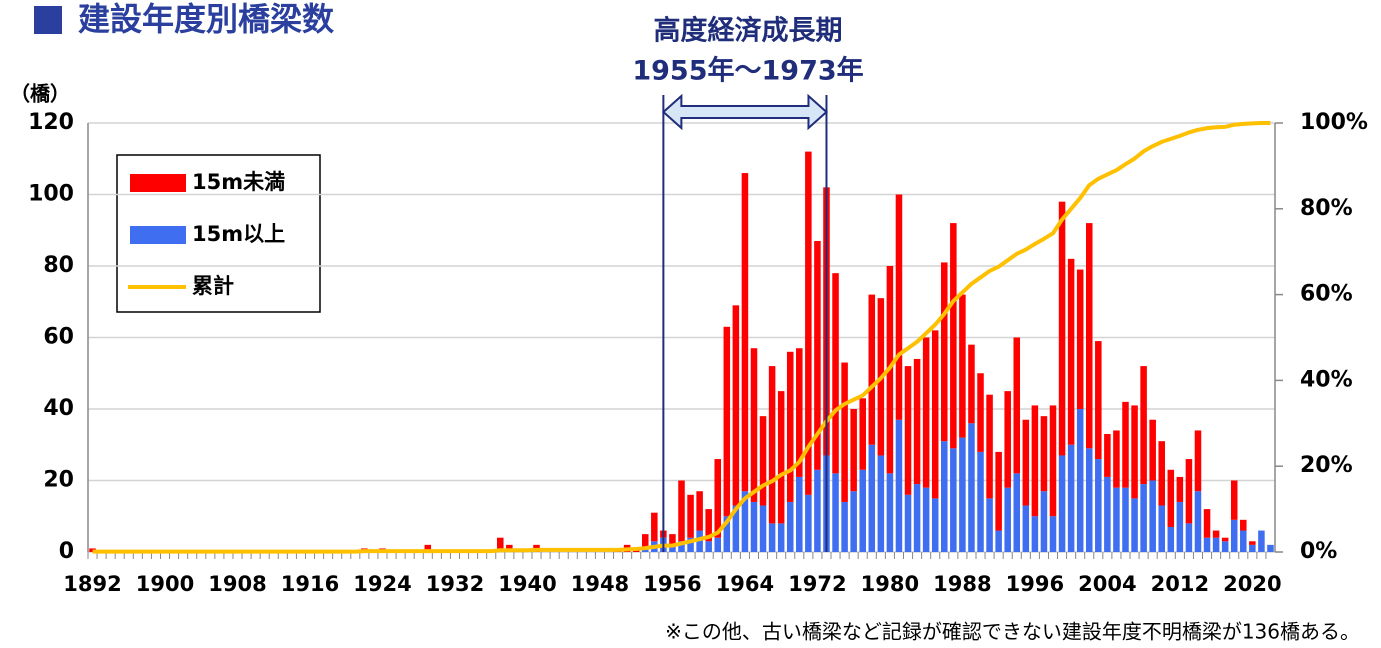 This screenshot has height=648, width=1381. What do you see at coordinates (213, 286) in the screenshot?
I see `legend-label: 累計` at bounding box center [213, 286].